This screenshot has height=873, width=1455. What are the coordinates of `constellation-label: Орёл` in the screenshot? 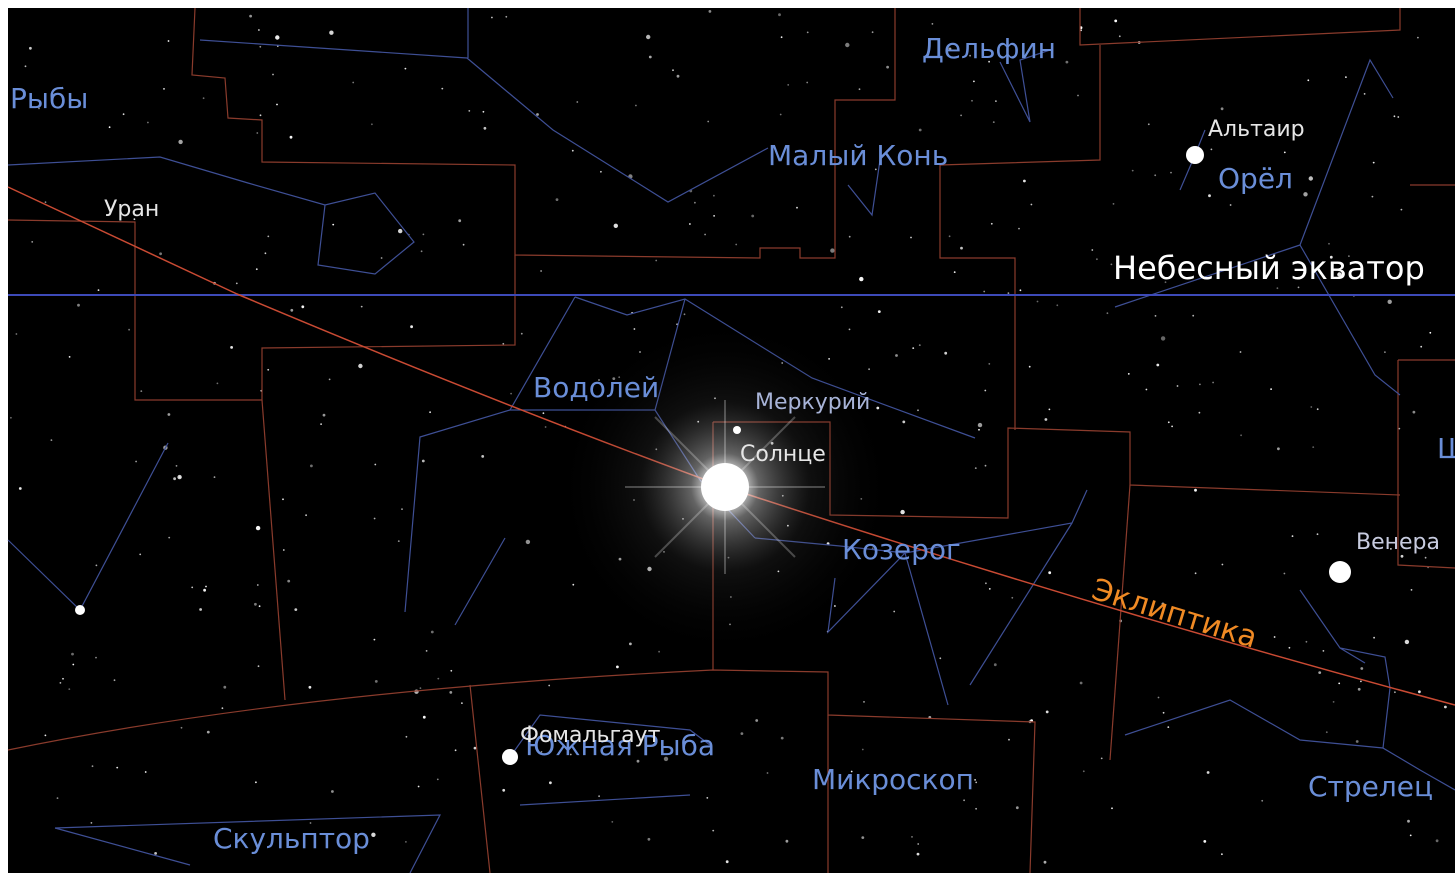 It's located at (1255, 178).